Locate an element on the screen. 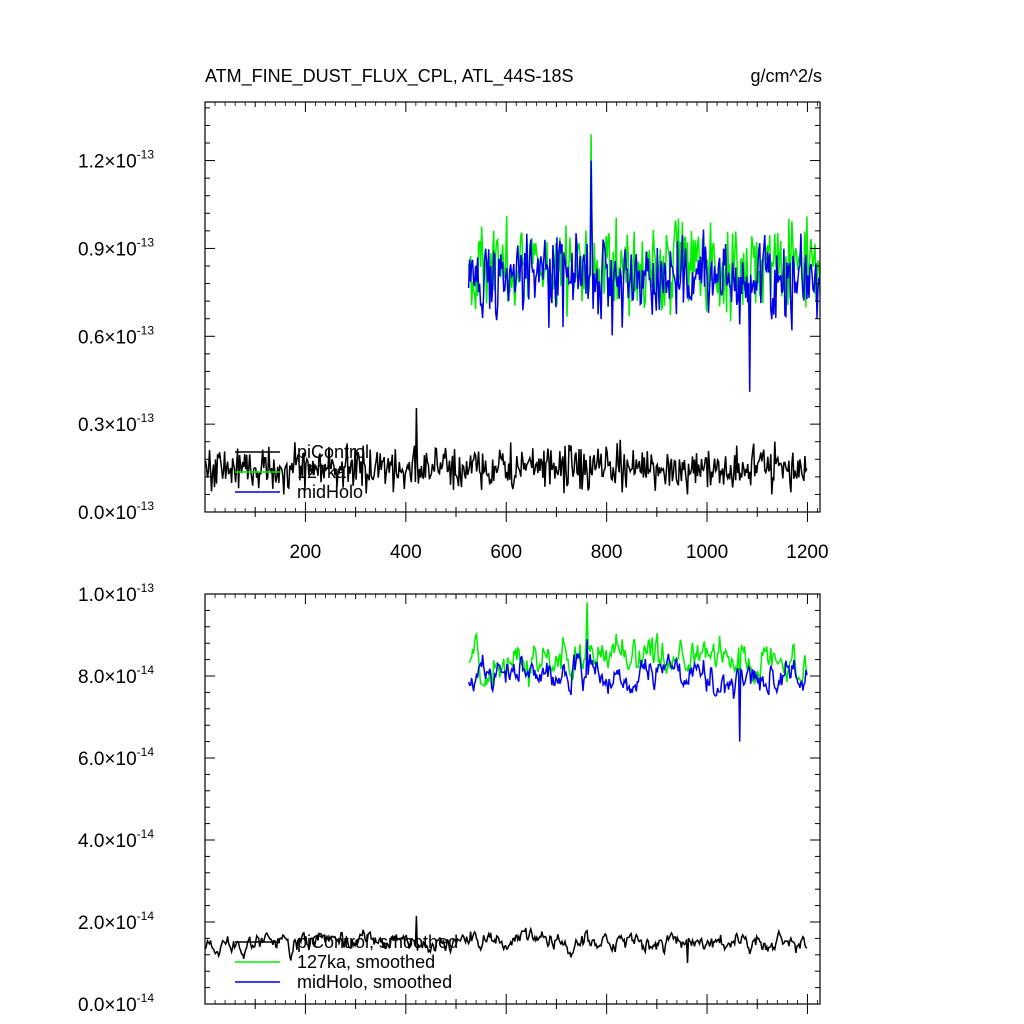 The image size is (1024, 1024). series-line-127ka-smoothed is located at coordinates (638, 655).